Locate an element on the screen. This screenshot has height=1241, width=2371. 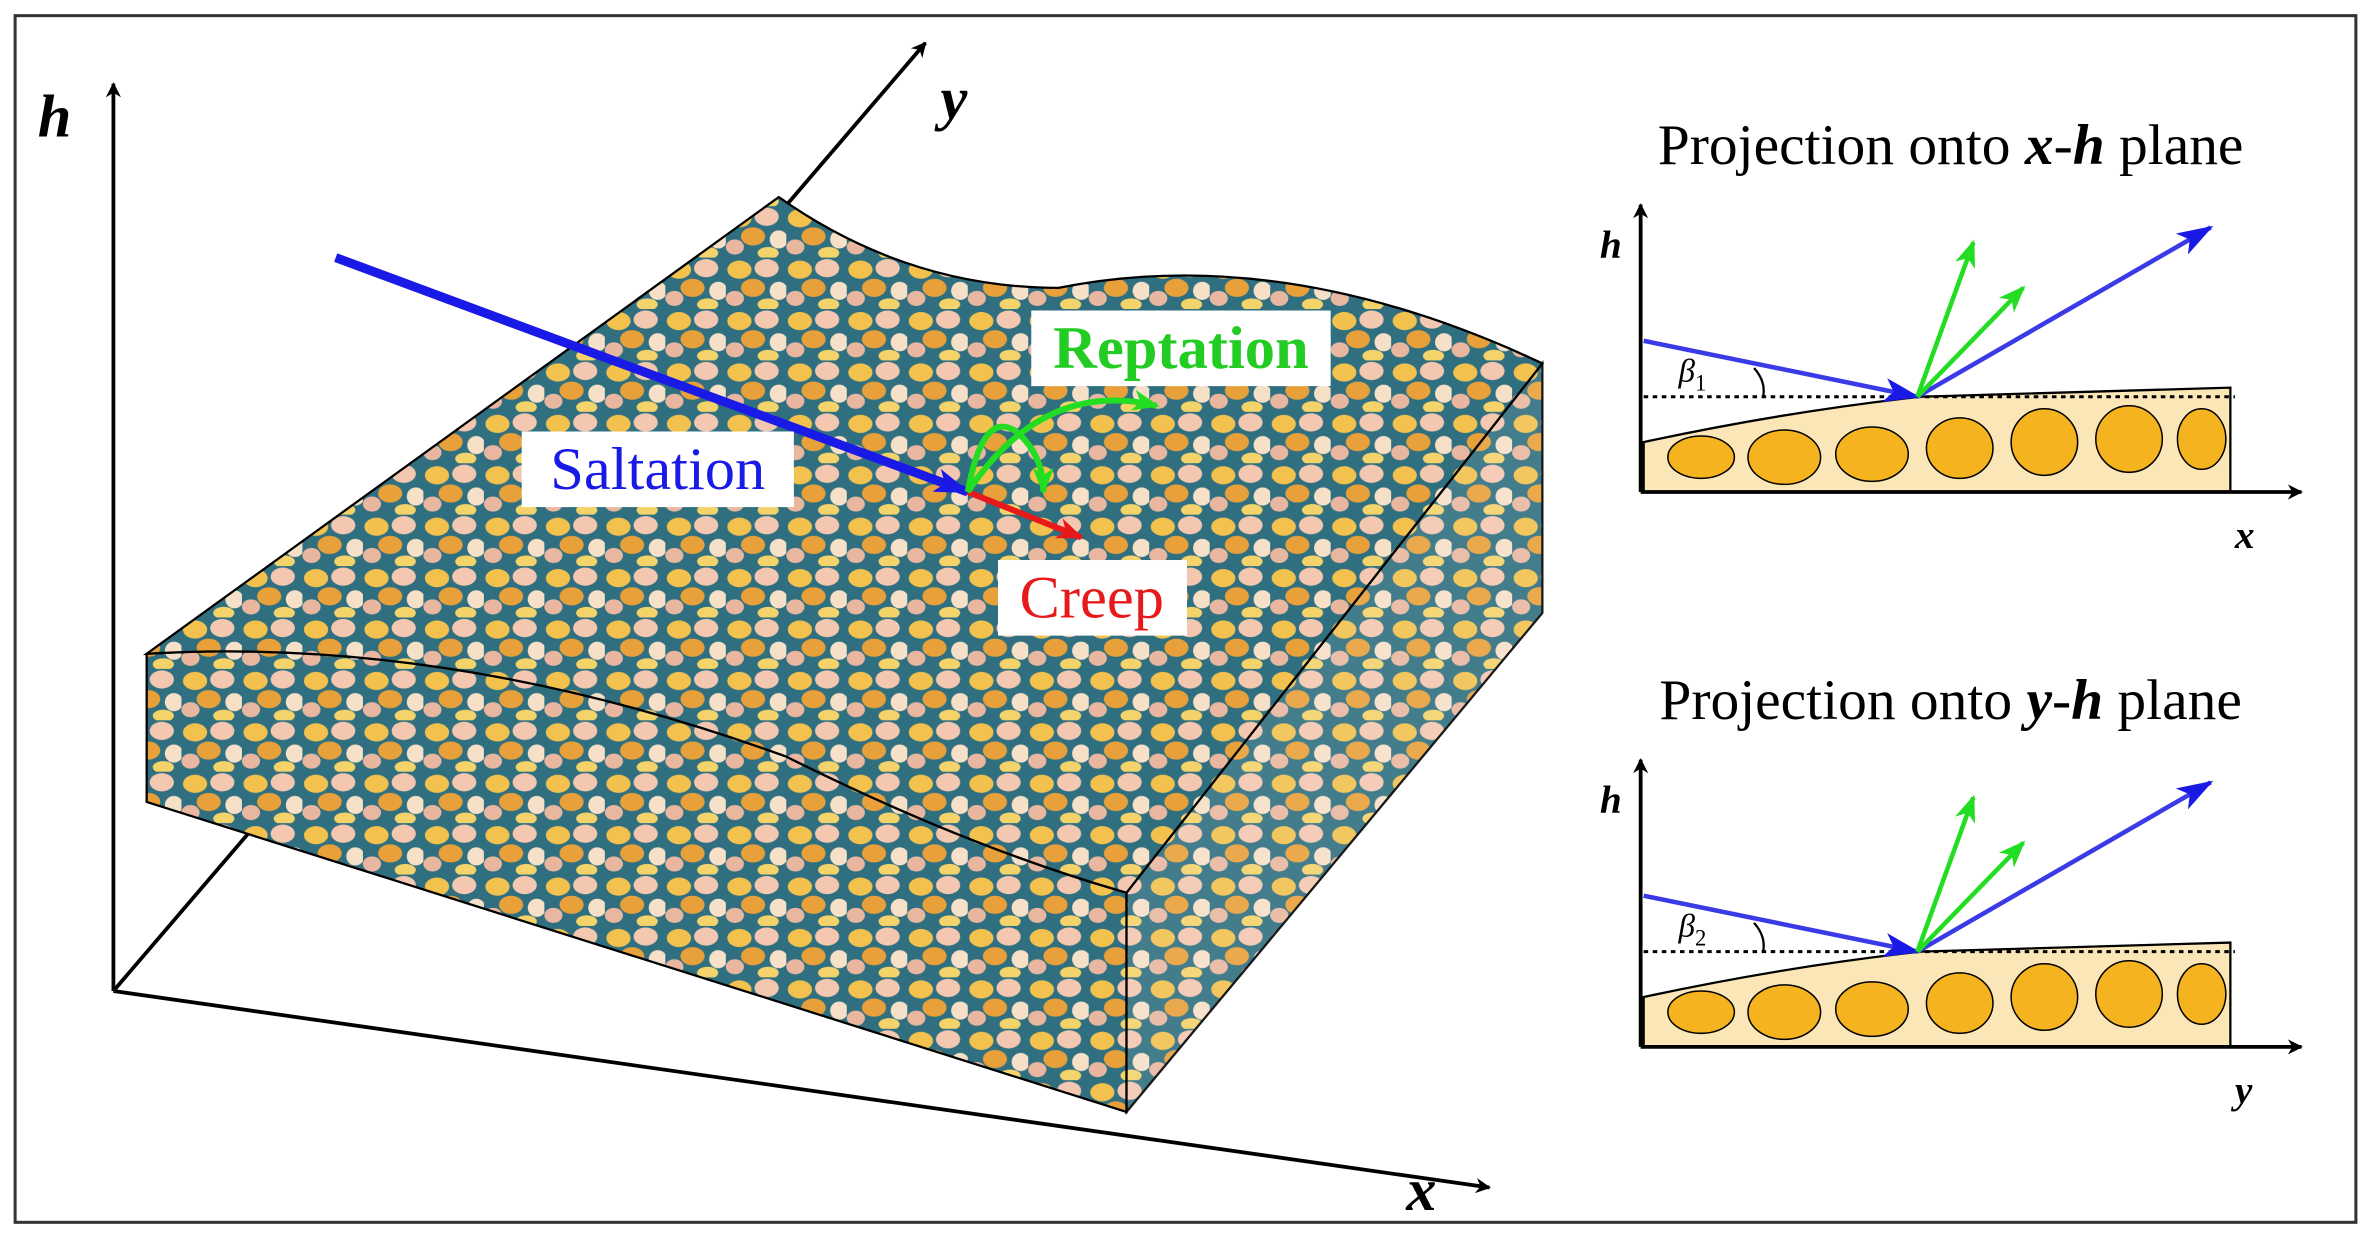
axis-label-horizontal: x is located at coordinates (2244, 535).